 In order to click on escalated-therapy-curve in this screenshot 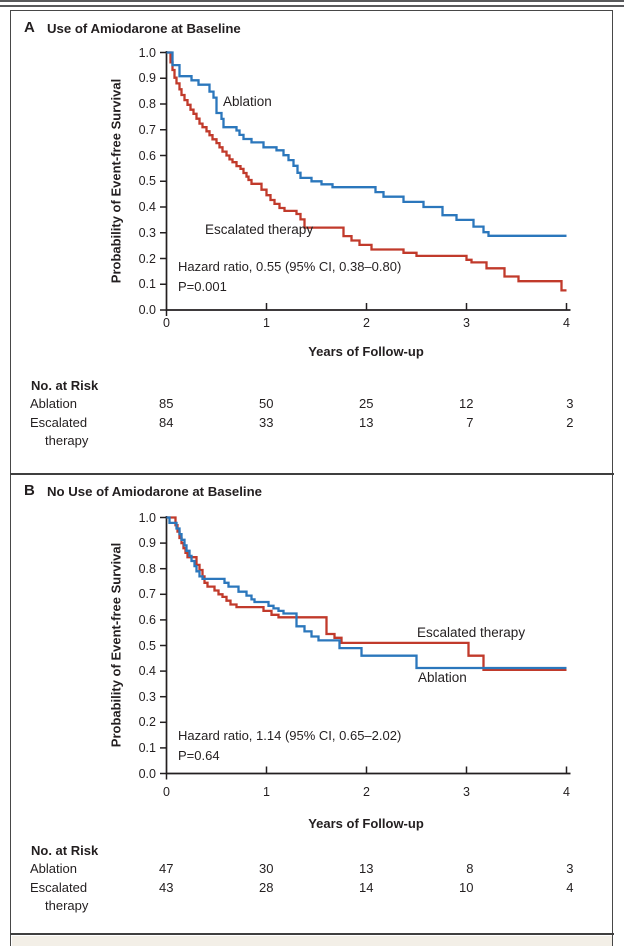, I will do `click(366, 593)`.